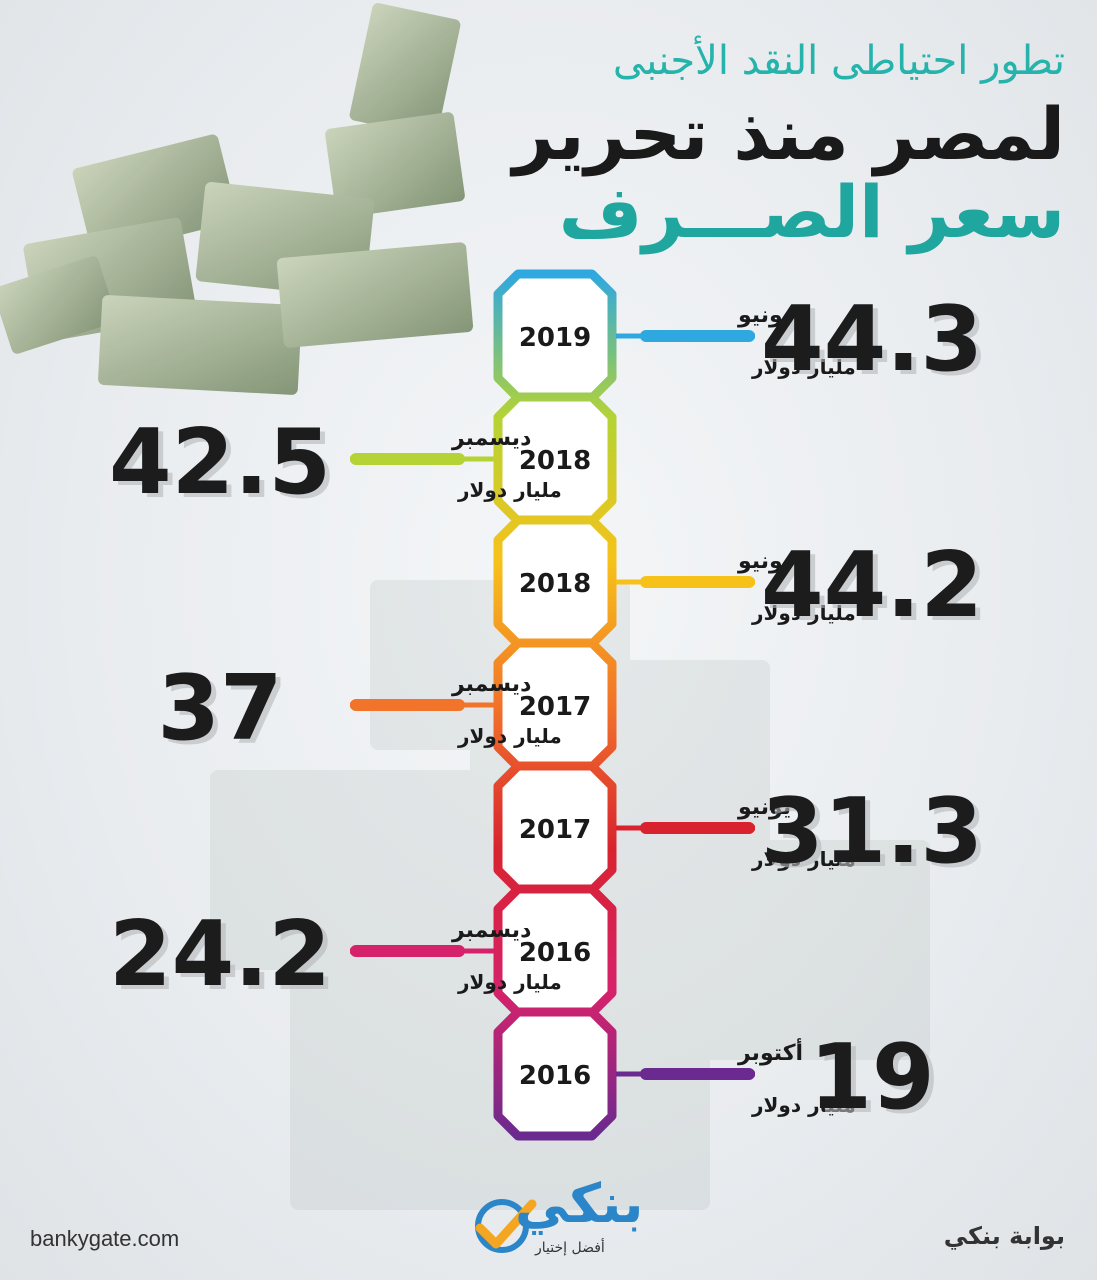  I want to click on value-shadow: 31.3, so click(877, 835).